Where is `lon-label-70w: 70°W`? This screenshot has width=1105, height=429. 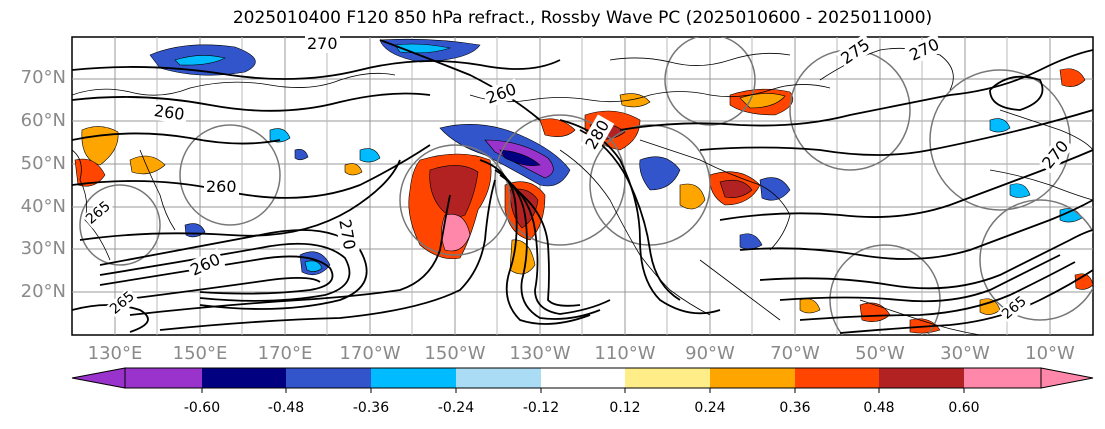 lon-label-70w: 70°W is located at coordinates (795, 353).